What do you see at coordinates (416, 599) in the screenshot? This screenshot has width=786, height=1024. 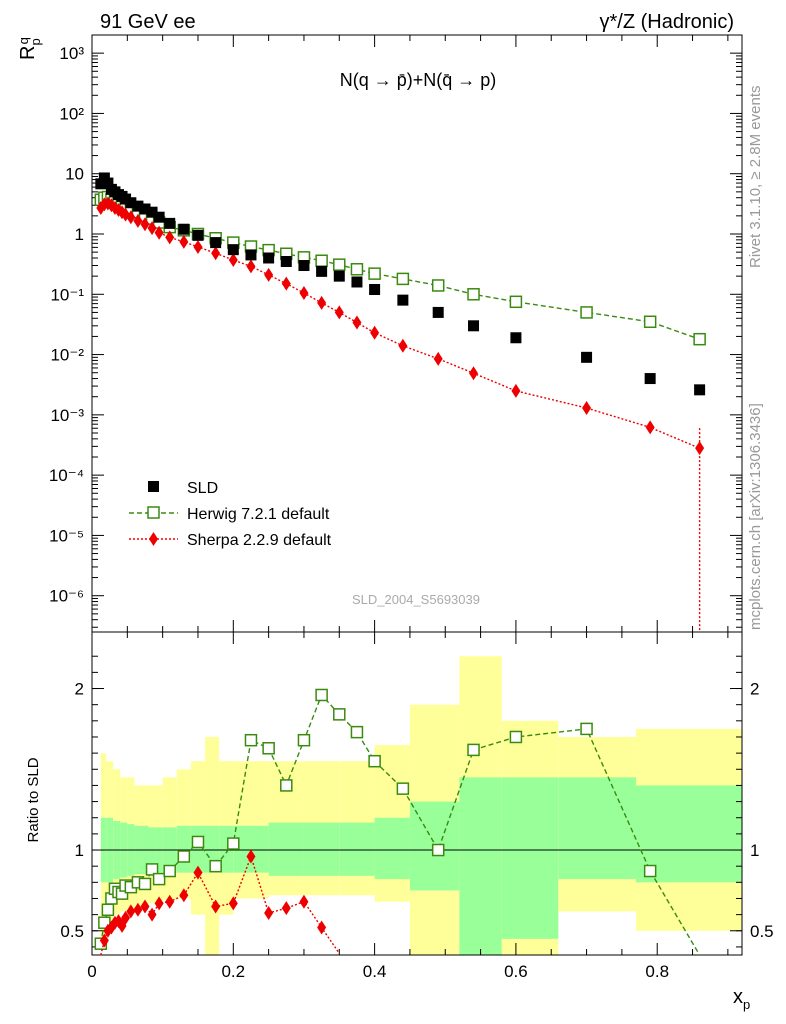 I see `watermark: SLD_2004_S5693039` at bounding box center [416, 599].